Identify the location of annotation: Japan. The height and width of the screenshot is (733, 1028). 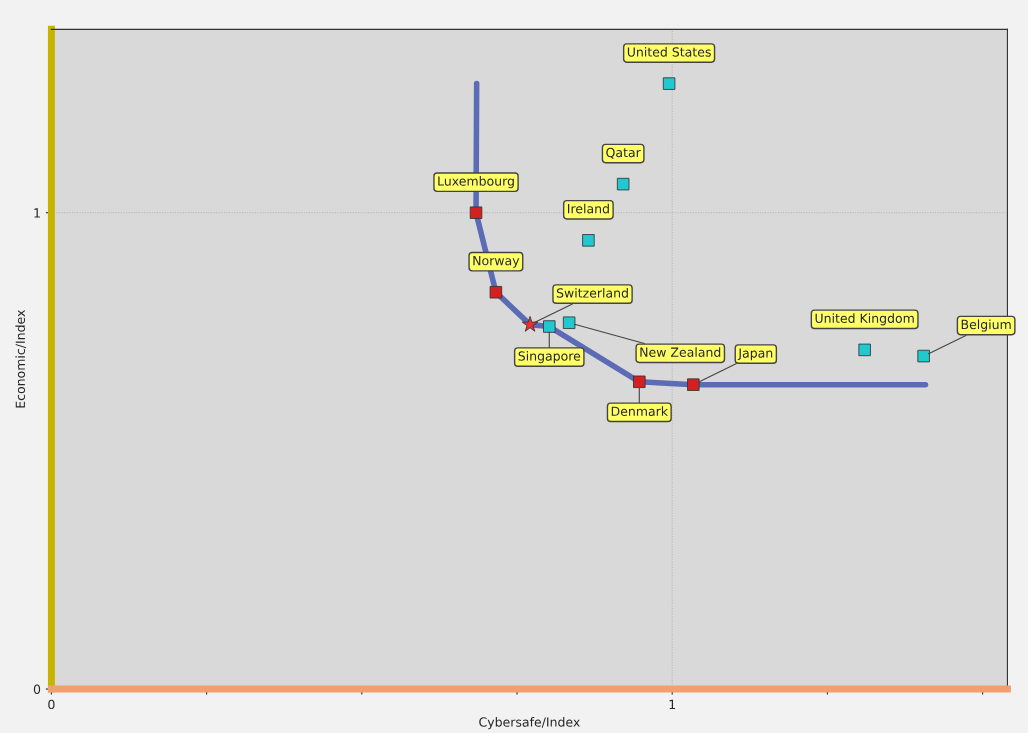
(755, 354).